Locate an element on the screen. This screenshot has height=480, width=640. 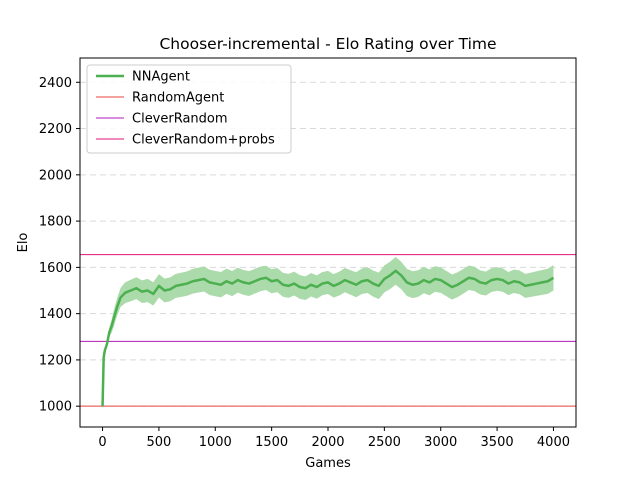
legend-box is located at coordinates (189, 109).